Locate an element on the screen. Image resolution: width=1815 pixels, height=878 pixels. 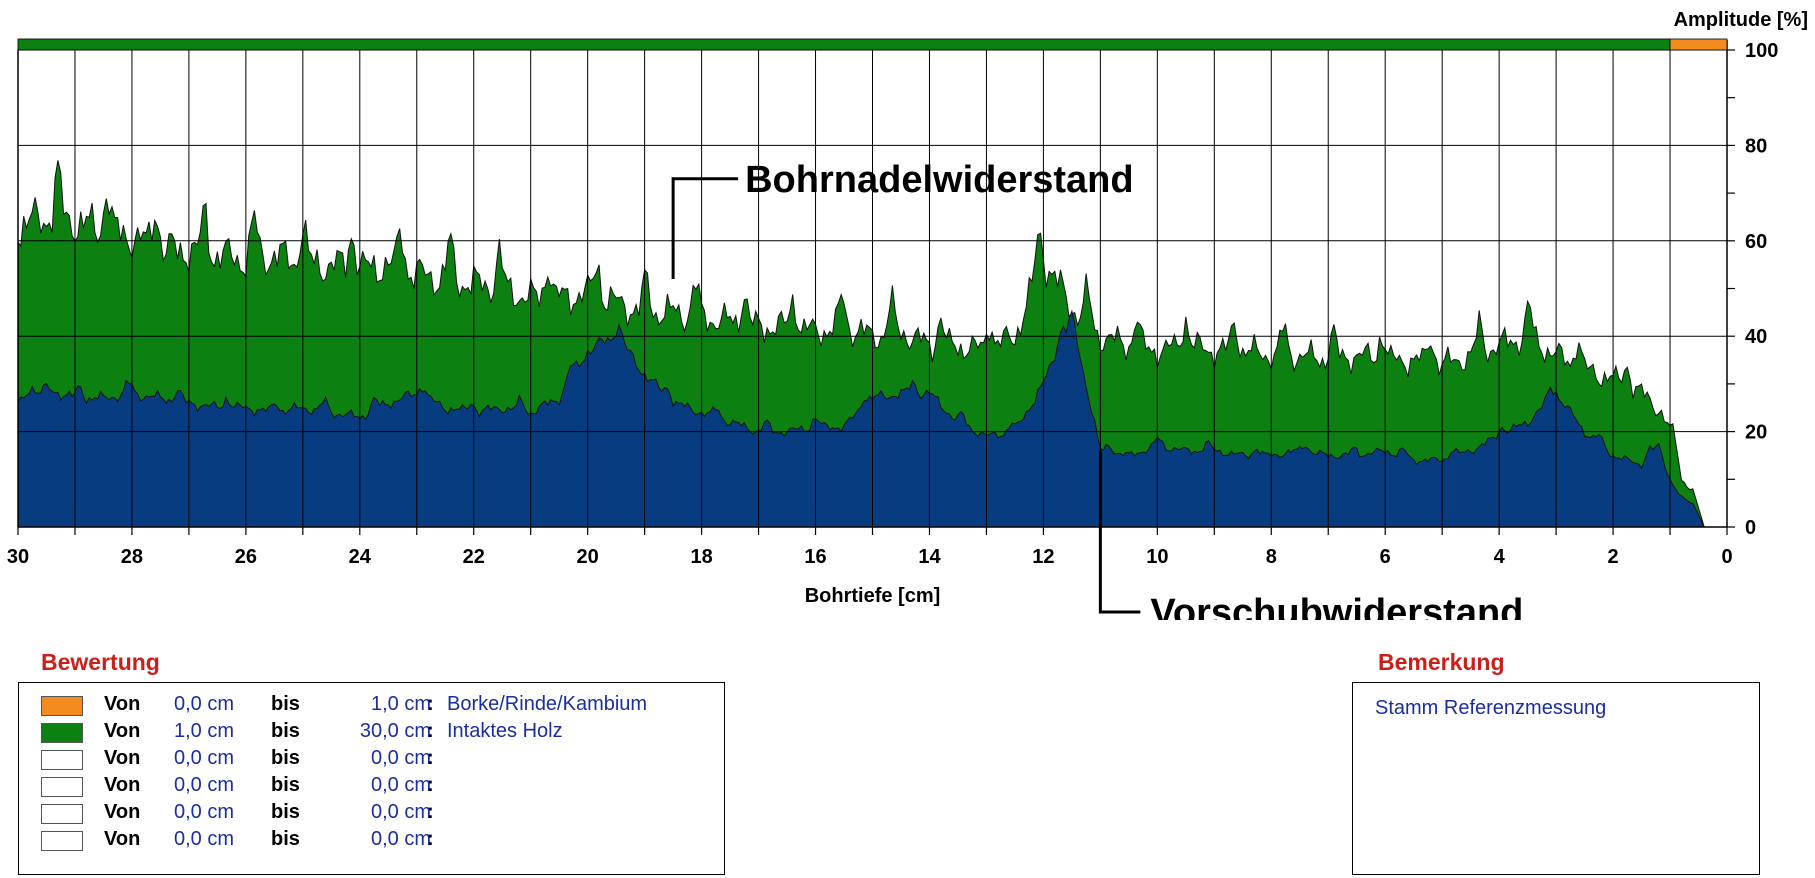
y-tick-label: 60 is located at coordinates (1756, 242).